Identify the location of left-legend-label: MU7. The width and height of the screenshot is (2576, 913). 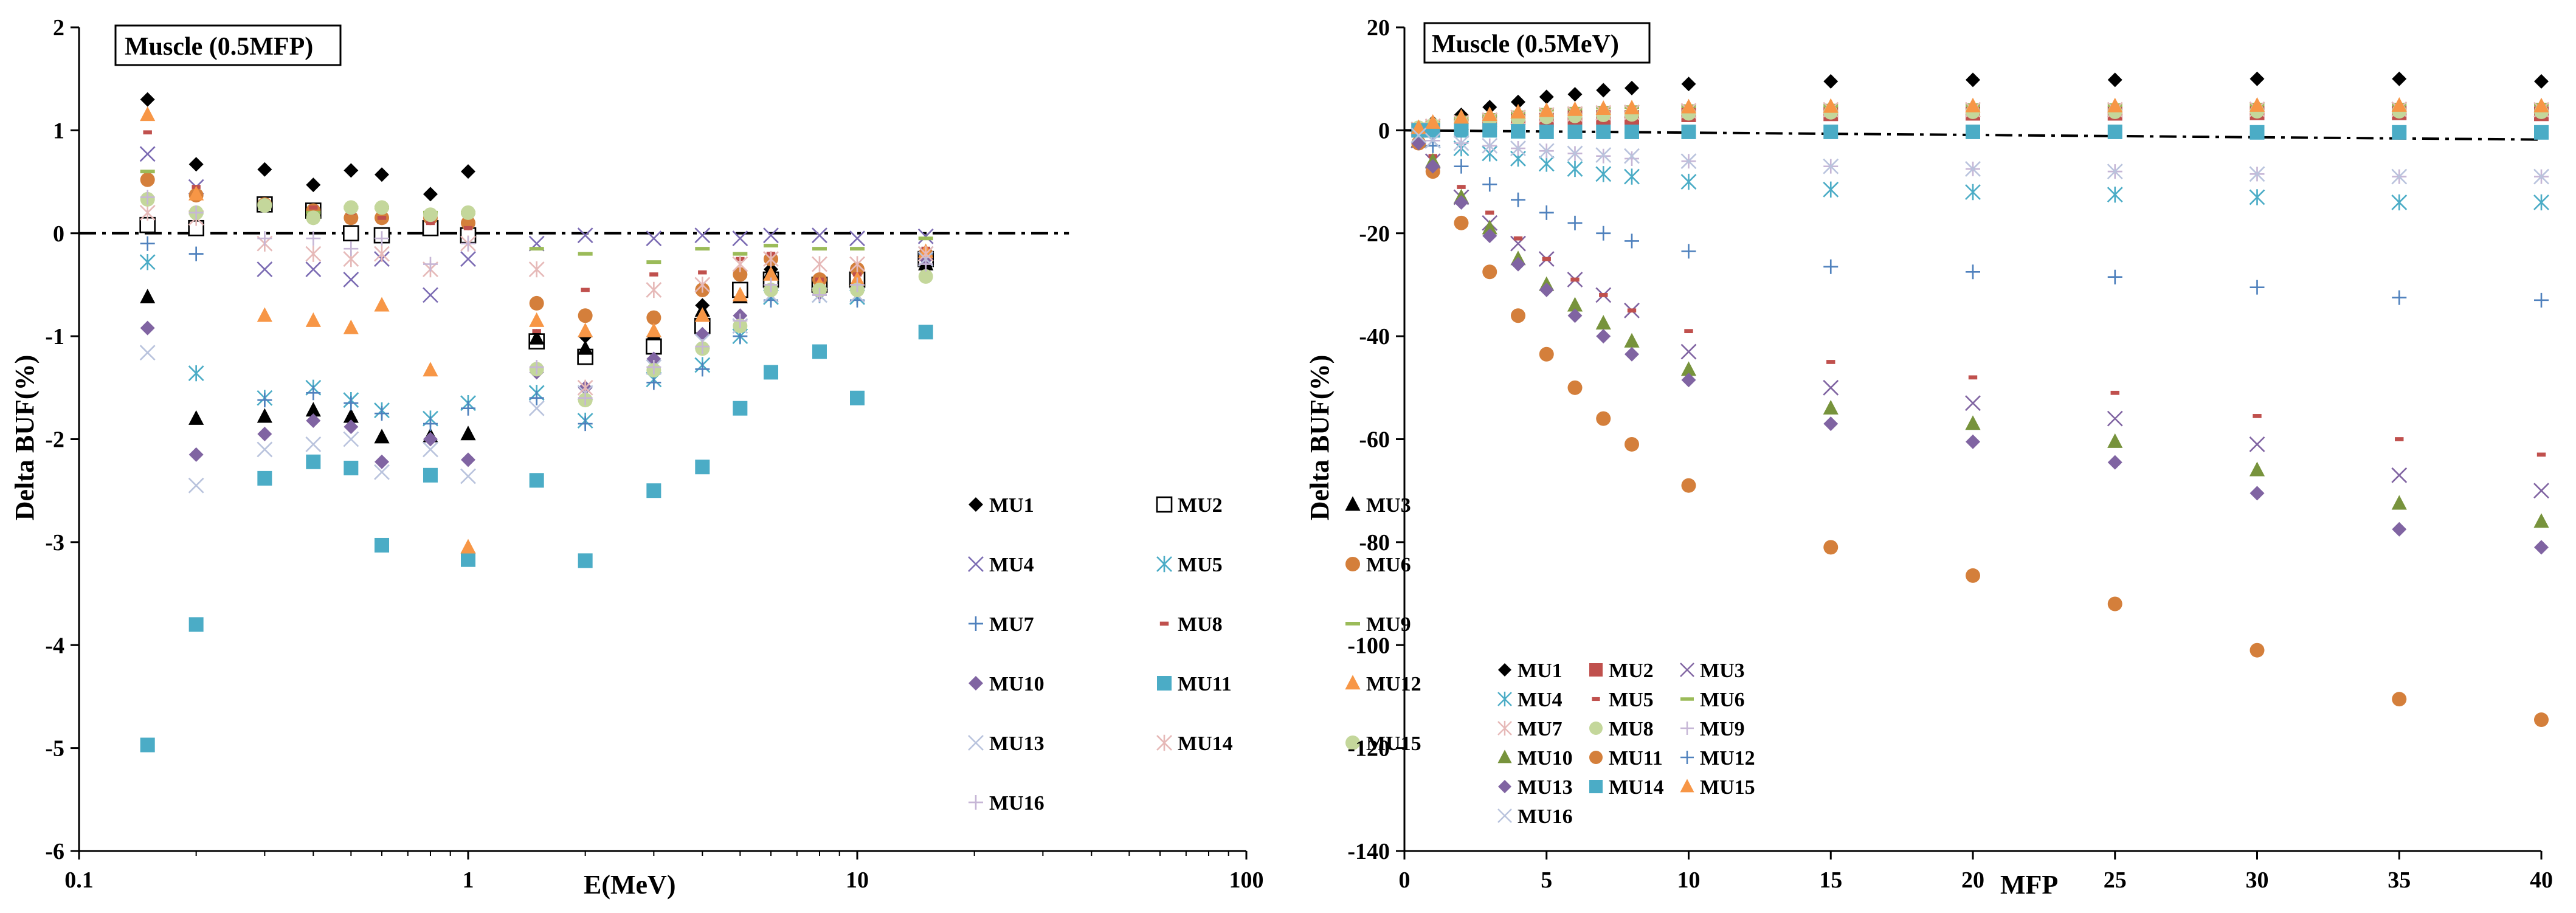
(1011, 624).